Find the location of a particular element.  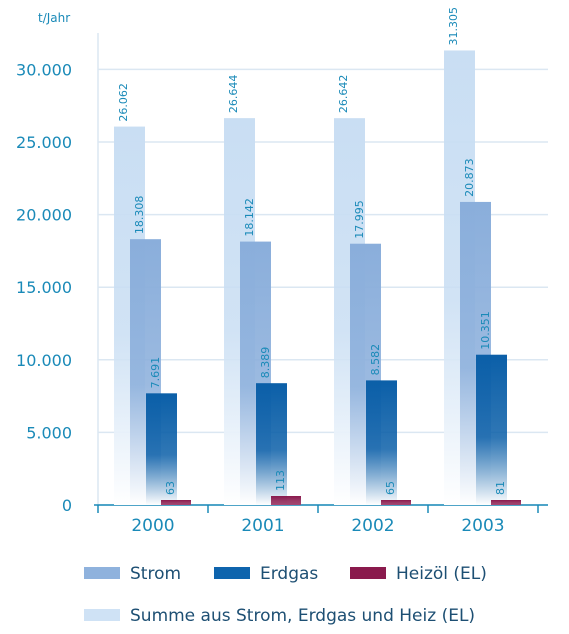

legend-label: Erdgas is located at coordinates (289, 574).